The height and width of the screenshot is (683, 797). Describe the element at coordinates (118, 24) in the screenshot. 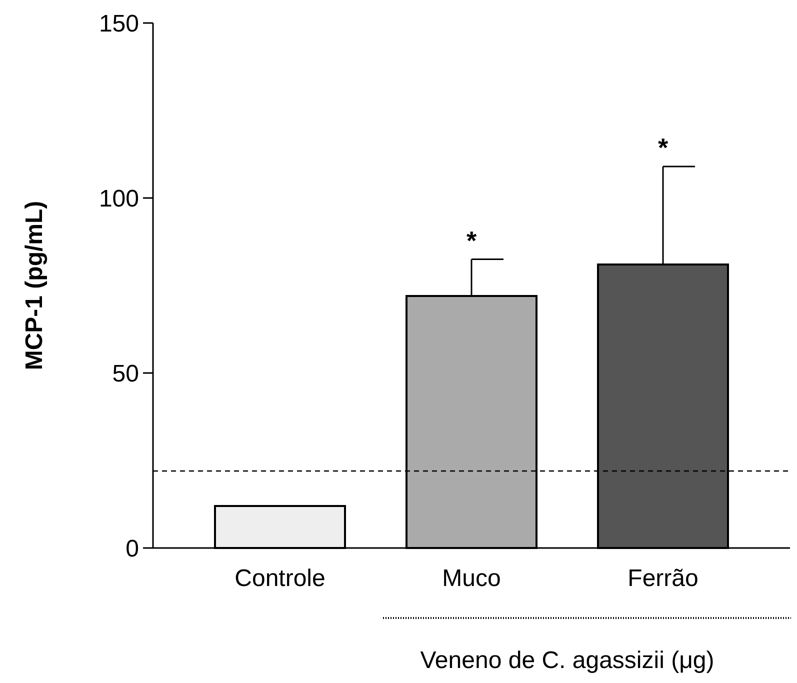

I see `y-tick-label: 150` at that location.